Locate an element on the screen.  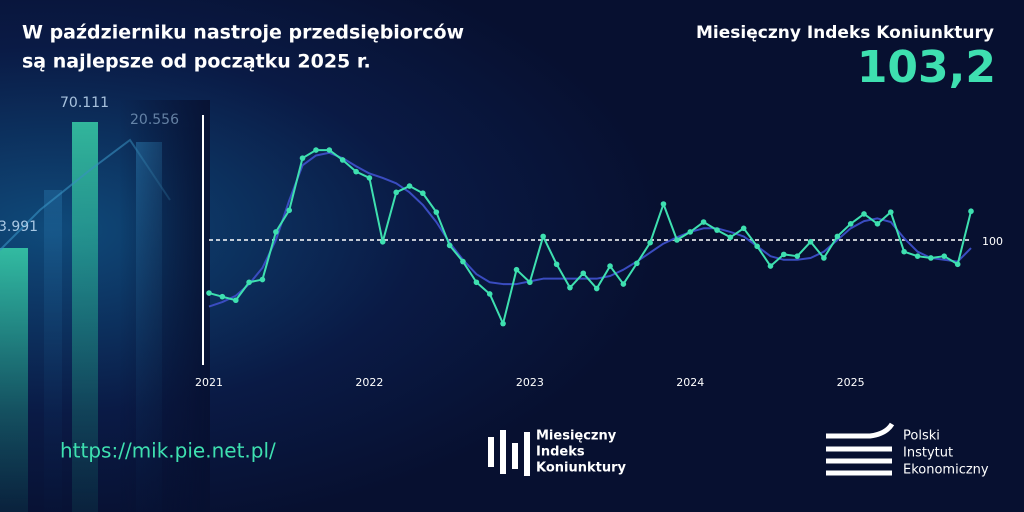
background-label: 70.111 is located at coordinates (84, 103).